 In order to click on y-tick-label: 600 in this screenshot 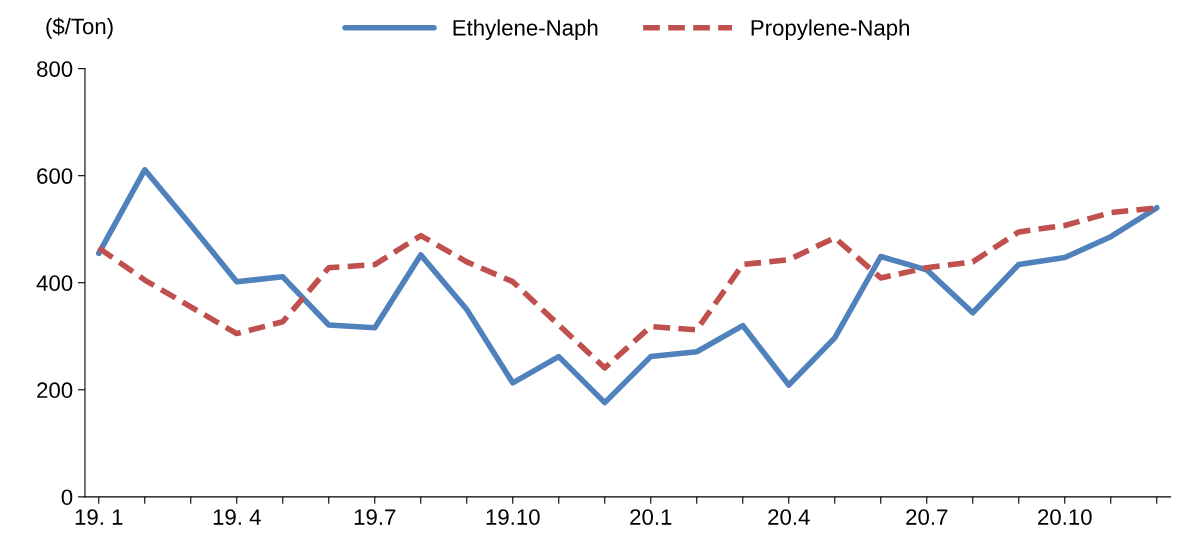, I will do `click(55, 176)`.